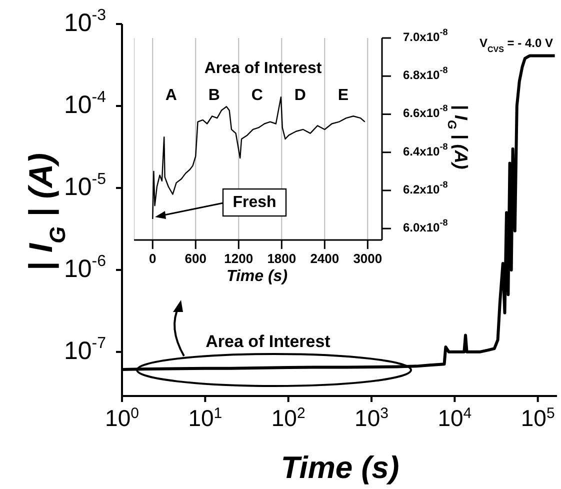  What do you see at coordinates (455, 417) in the screenshot?
I see `x-tick-label: 10$^{4}$` at bounding box center [455, 417].